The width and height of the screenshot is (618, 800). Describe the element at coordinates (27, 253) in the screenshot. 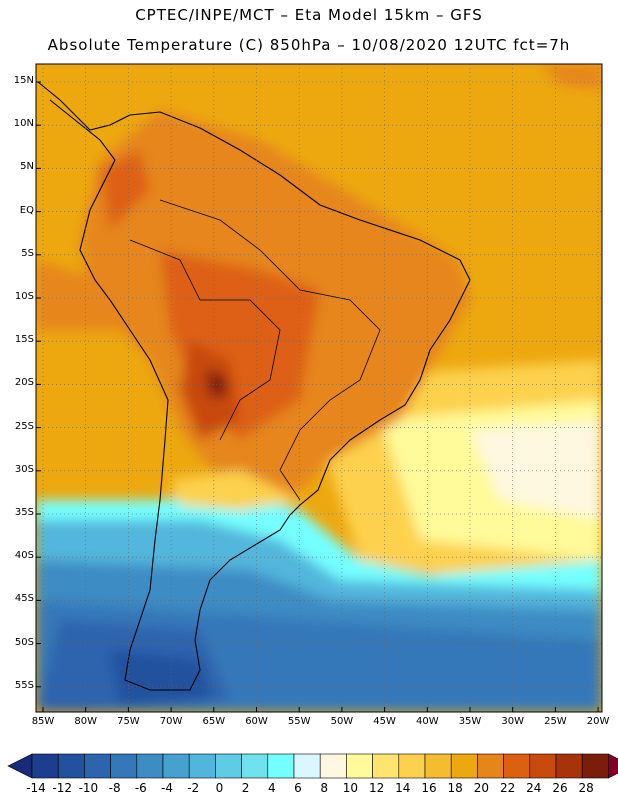

I see `lat-label: 5S` at that location.